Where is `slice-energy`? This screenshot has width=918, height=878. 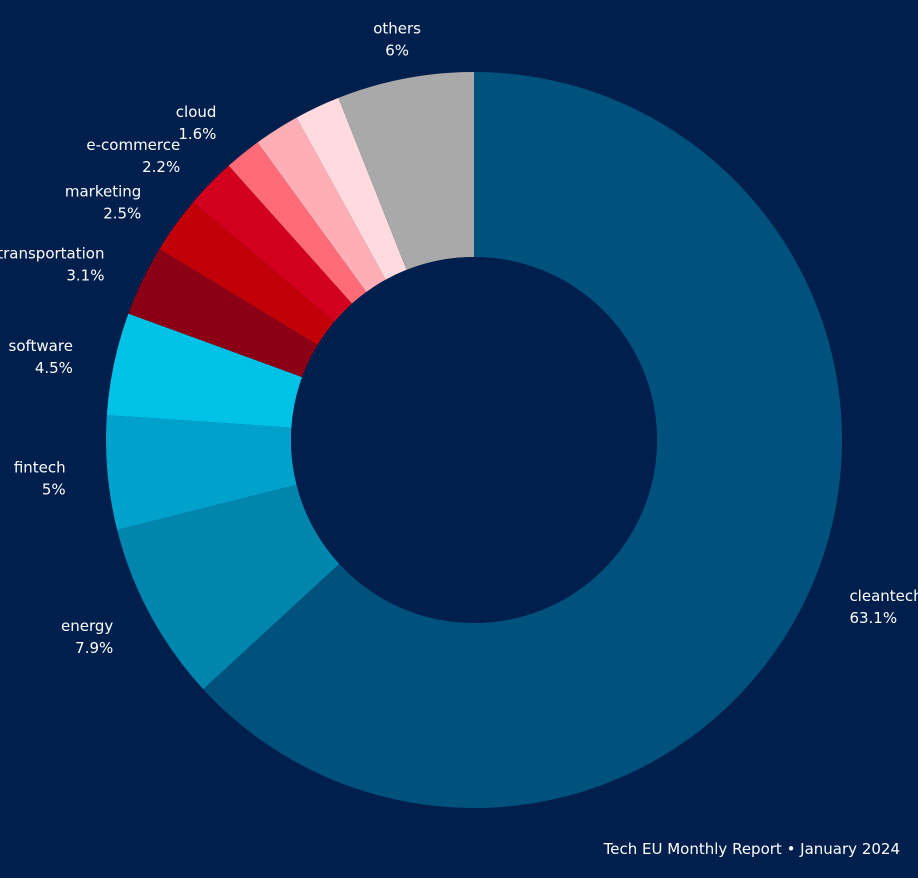
slice-energy is located at coordinates (228, 587).